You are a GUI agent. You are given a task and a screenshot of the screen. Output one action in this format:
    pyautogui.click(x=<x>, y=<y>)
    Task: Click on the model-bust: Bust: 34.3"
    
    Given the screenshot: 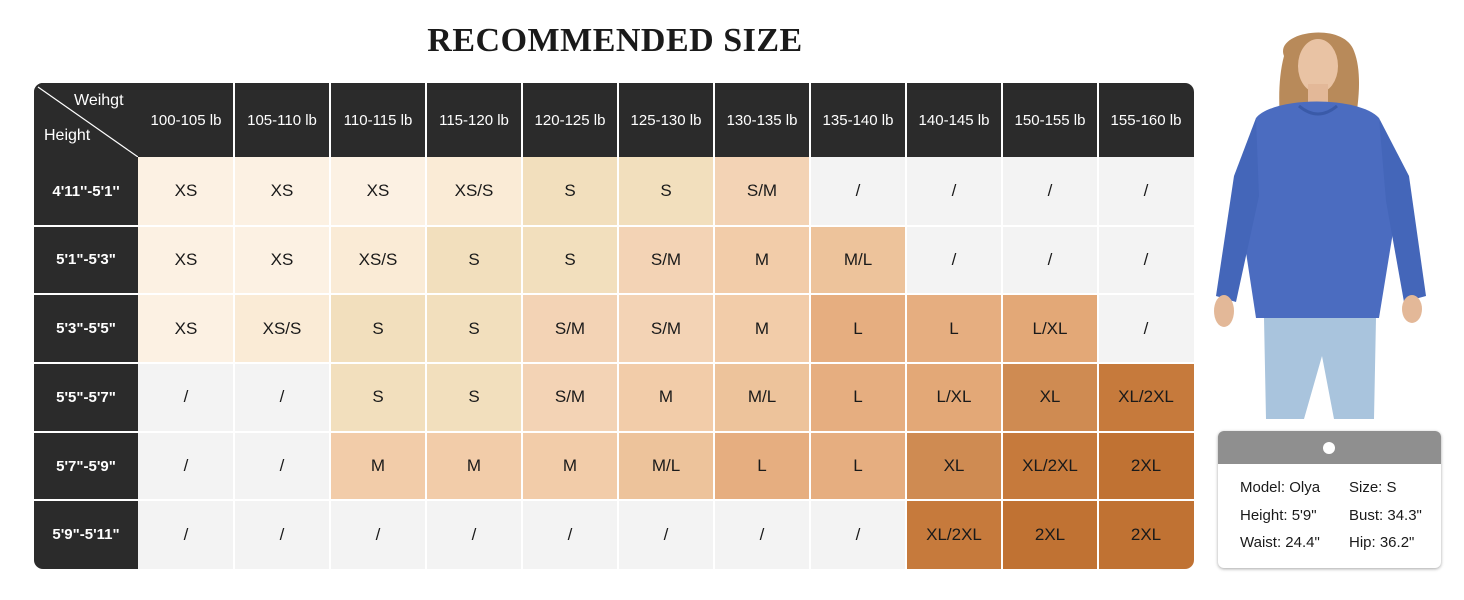 What is the action you would take?
    pyautogui.click(x=1385, y=515)
    